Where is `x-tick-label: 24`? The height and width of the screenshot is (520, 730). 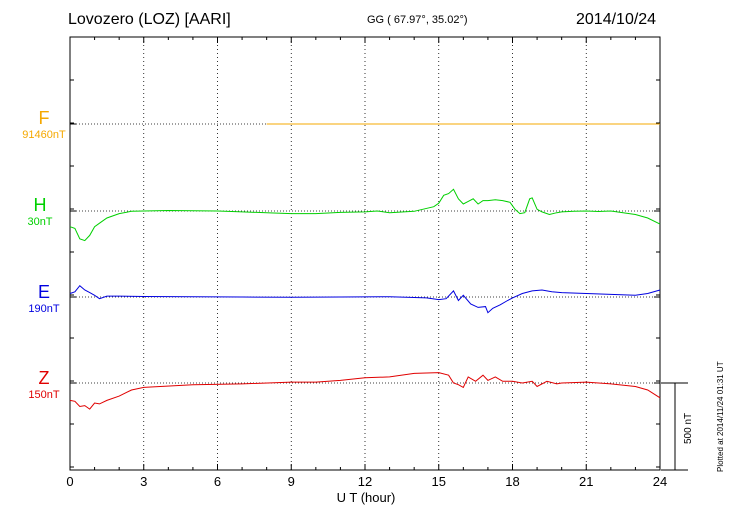
x-tick-label: 24 is located at coordinates (660, 481).